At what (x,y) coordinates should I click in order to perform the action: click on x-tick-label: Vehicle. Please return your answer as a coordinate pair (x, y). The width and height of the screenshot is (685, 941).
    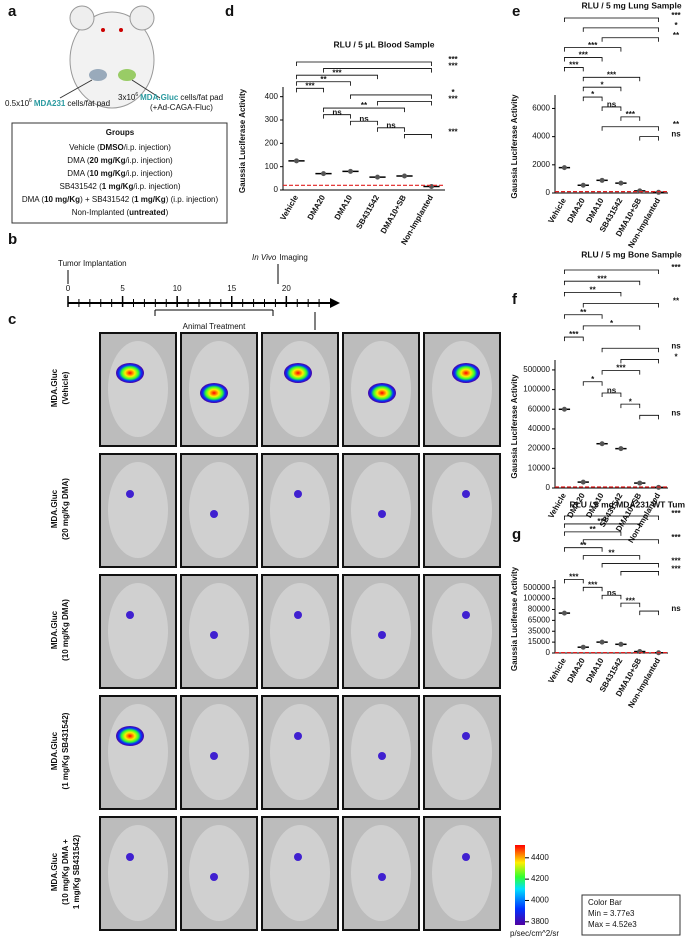
    Looking at the image, I should click on (289, 207).